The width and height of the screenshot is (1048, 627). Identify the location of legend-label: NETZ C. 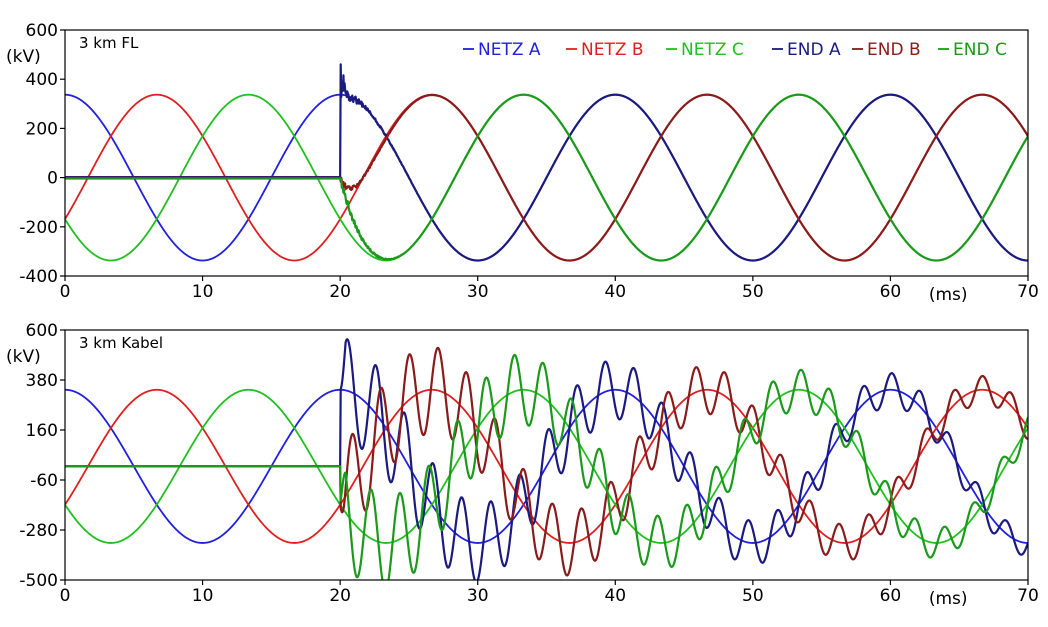
(712, 50).